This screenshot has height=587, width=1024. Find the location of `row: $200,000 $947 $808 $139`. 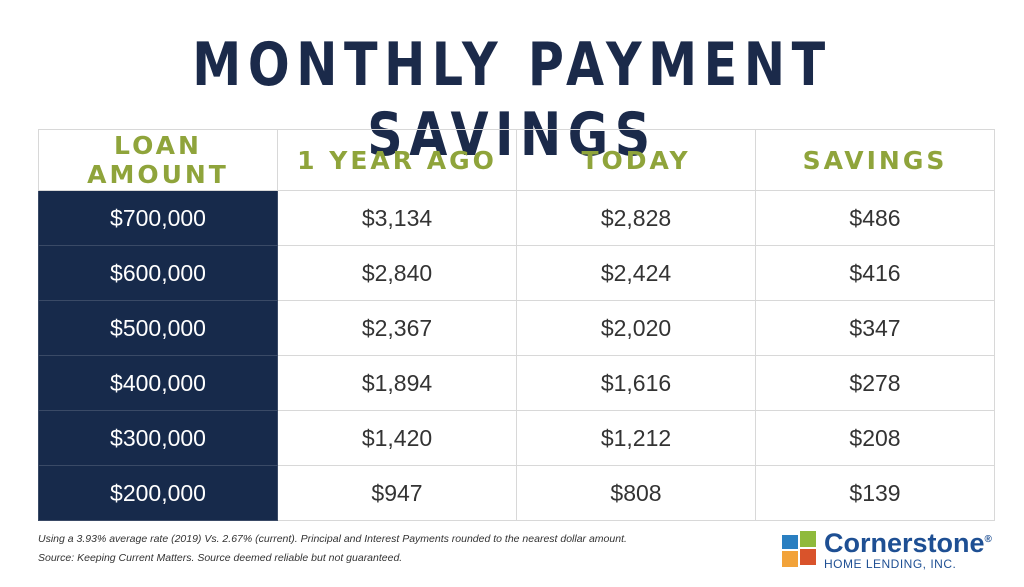

row: $200,000 $947 $808 $139 is located at coordinates (516, 493).